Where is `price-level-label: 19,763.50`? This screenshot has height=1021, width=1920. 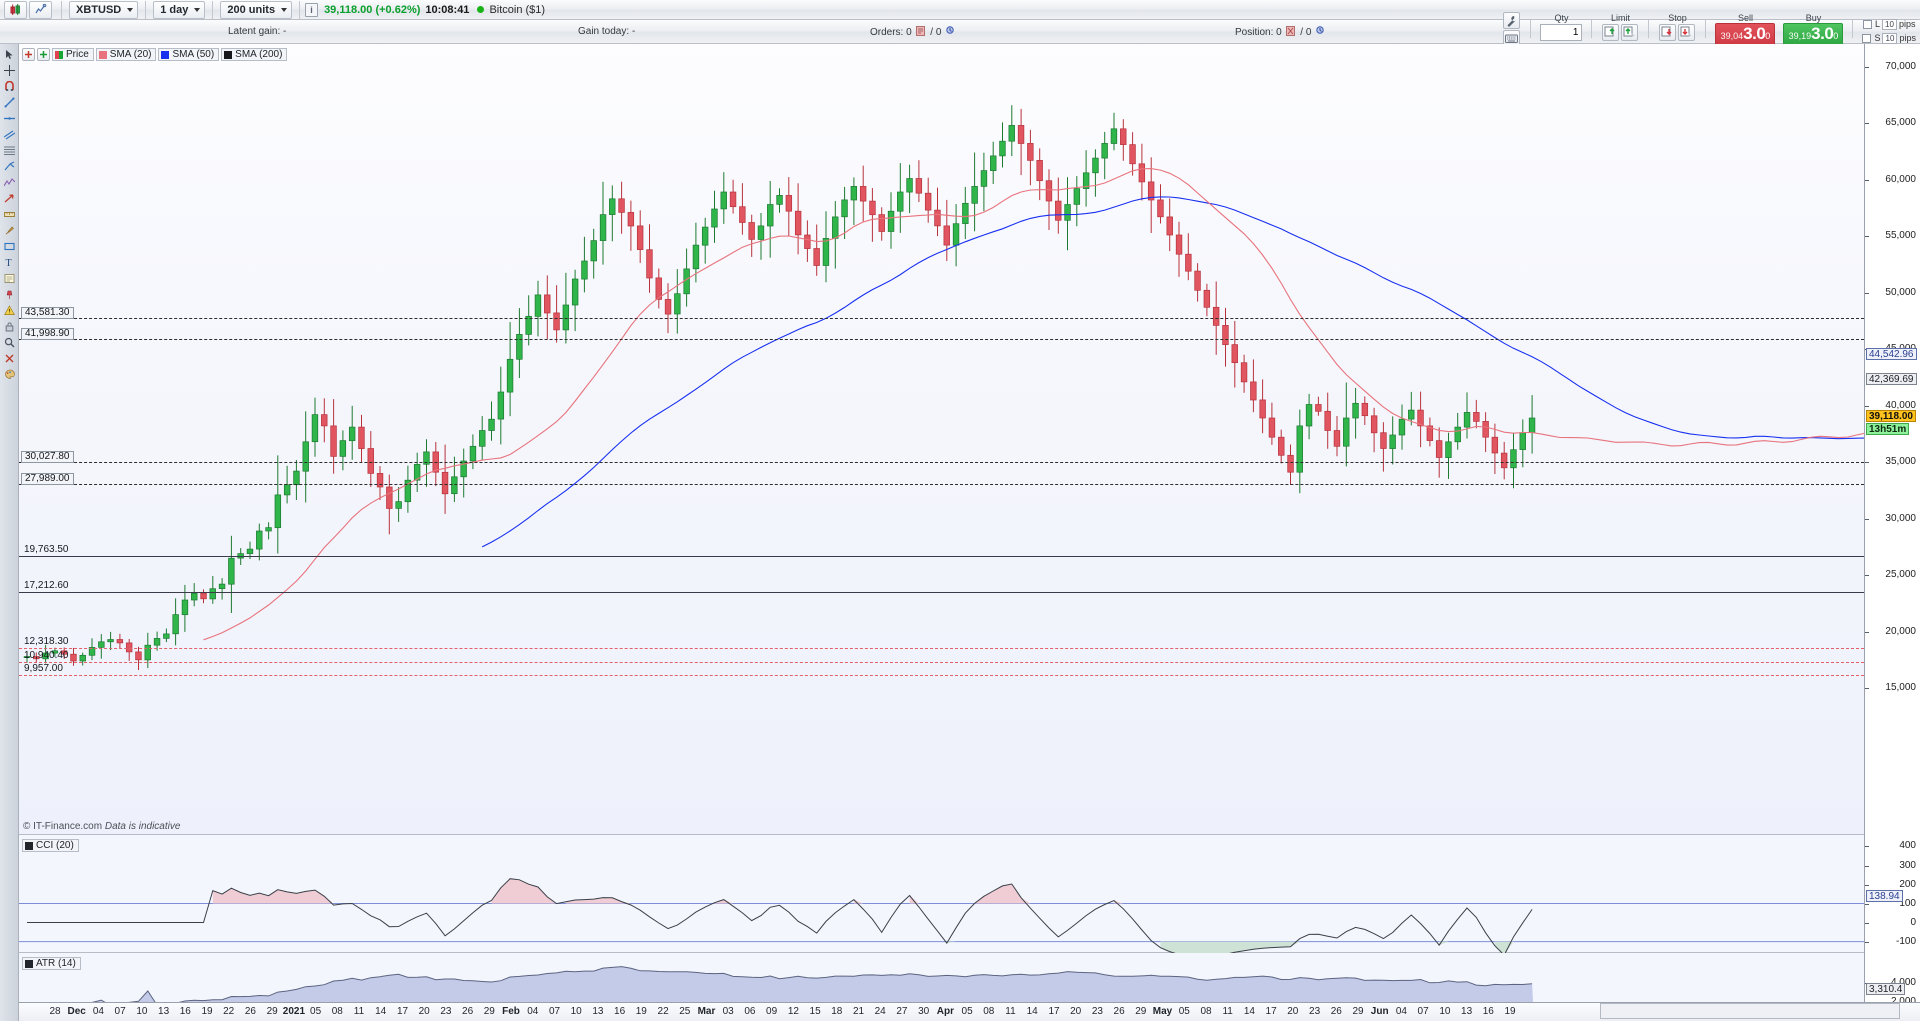
price-level-label: 19,763.50 is located at coordinates (46, 549).